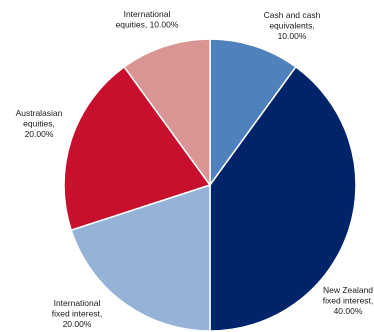  What do you see at coordinates (39, 113) in the screenshot?
I see `slice-label-line: Australasian` at bounding box center [39, 113].